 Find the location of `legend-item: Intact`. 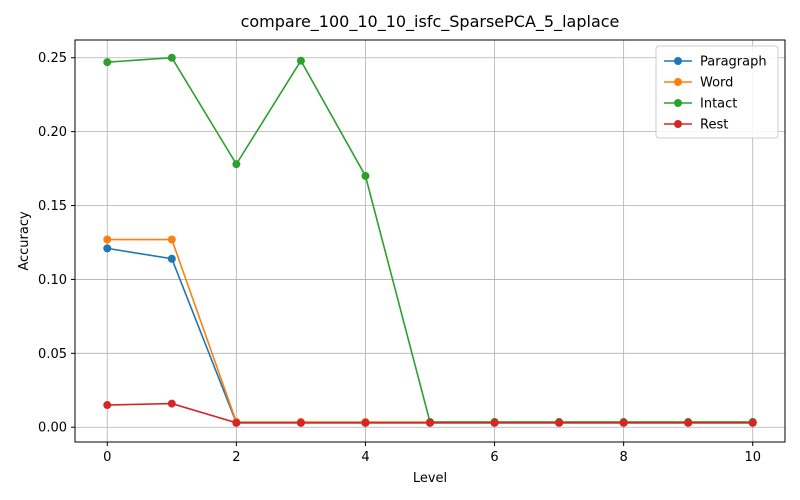

legend-item: Intact is located at coordinates (700, 104).